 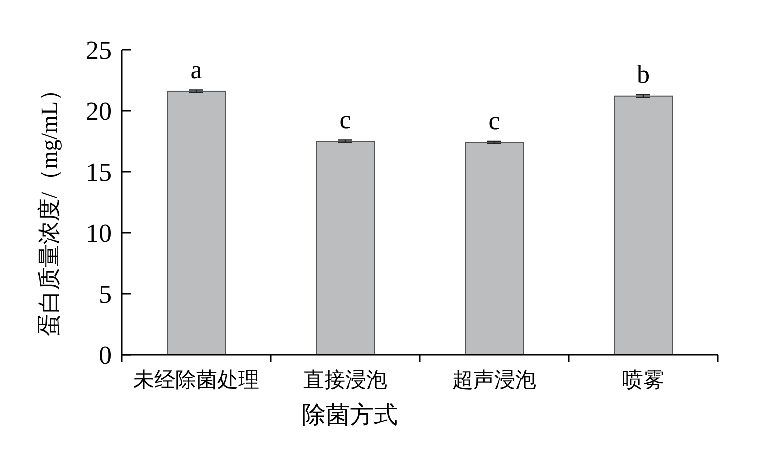 I want to click on x-axis-title: 除菌方式, so click(x=350, y=415).